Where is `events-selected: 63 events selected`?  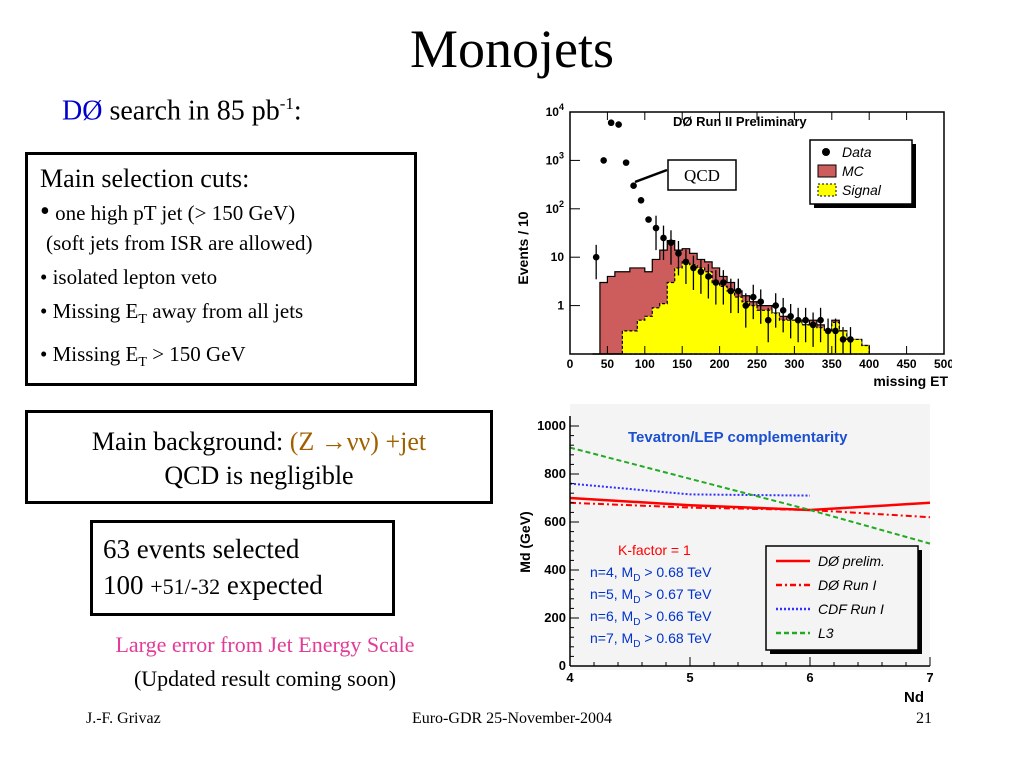
events-selected: 63 events selected is located at coordinates (201, 549).